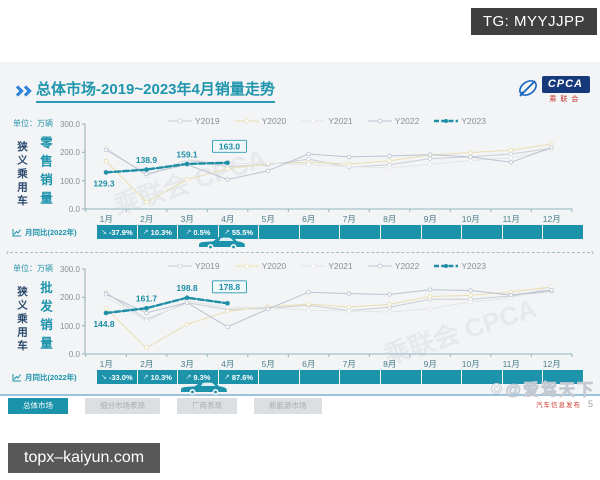  I want to click on legend-label: Y2020, so click(274, 266).